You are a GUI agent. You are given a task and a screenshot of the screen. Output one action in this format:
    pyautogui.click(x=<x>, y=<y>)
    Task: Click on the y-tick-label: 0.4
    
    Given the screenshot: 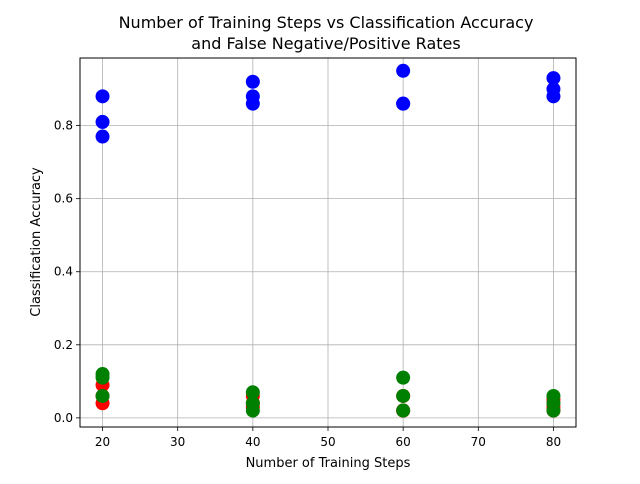 What is the action you would take?
    pyautogui.click(x=63, y=272)
    